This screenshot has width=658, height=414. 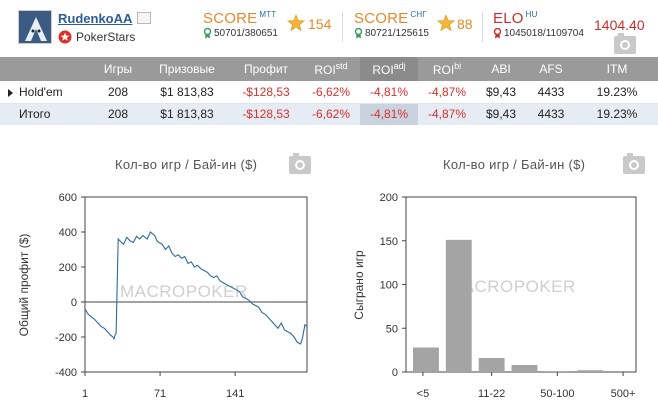 What do you see at coordinates (240, 24) in the screenshot?
I see `score-mtt: SCORE МТТ 50701/380651` at bounding box center [240, 24].